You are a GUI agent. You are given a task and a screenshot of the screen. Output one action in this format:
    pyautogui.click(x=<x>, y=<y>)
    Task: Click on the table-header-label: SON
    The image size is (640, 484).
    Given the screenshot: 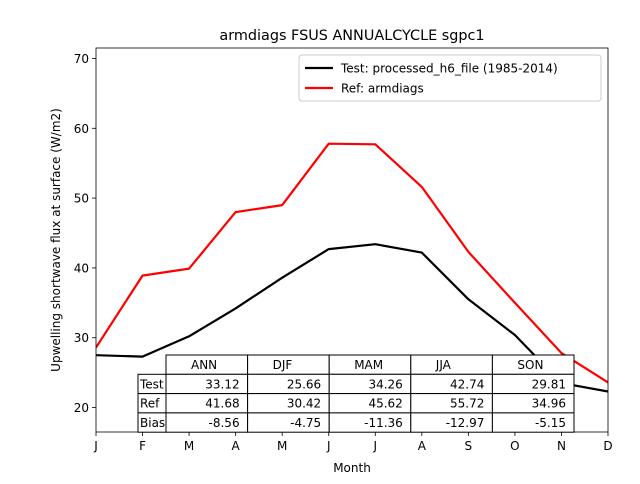 What is the action you would take?
    pyautogui.click(x=530, y=365)
    